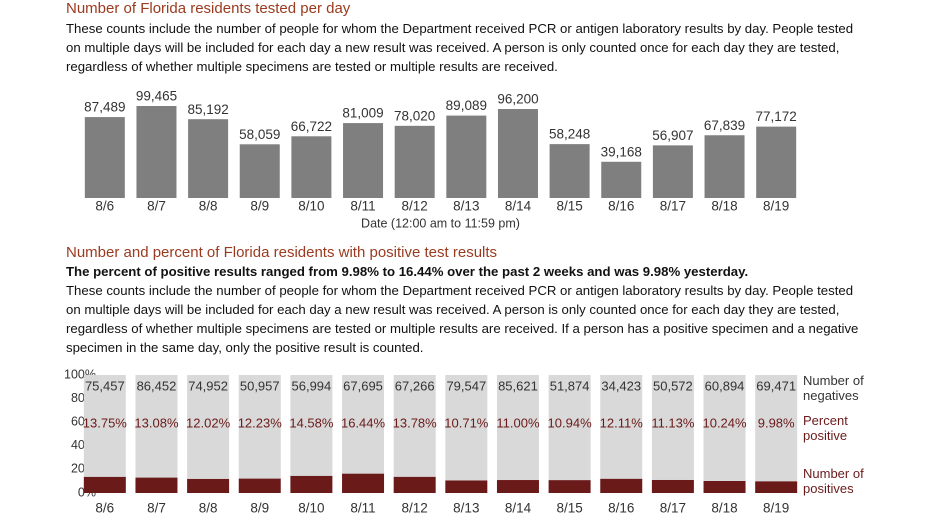 This screenshot has width=932, height=524. Describe the element at coordinates (104, 107) in the screenshot. I see `value-label: 87,489` at that location.